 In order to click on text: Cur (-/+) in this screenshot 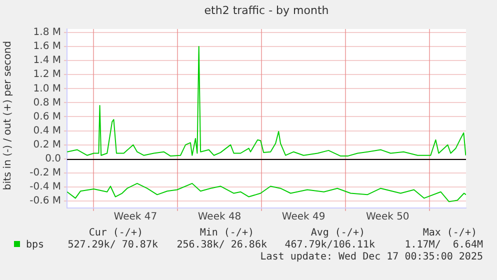, I will do `click(115, 233)`.